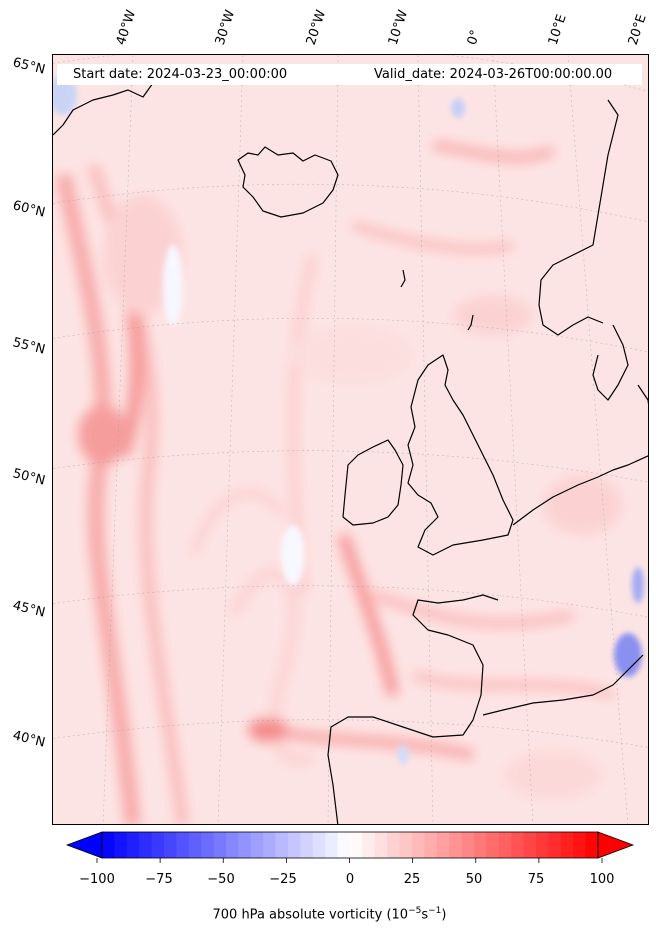 The width and height of the screenshot is (659, 936). What do you see at coordinates (316, 27) in the screenshot?
I see `lon-label-20w: 20°W` at bounding box center [316, 27].